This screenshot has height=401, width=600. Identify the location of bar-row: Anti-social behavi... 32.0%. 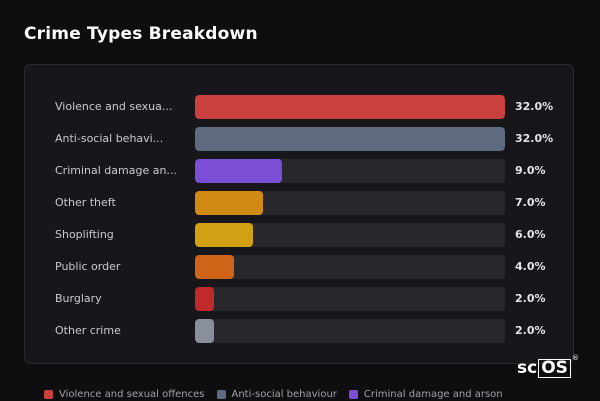
(300, 139).